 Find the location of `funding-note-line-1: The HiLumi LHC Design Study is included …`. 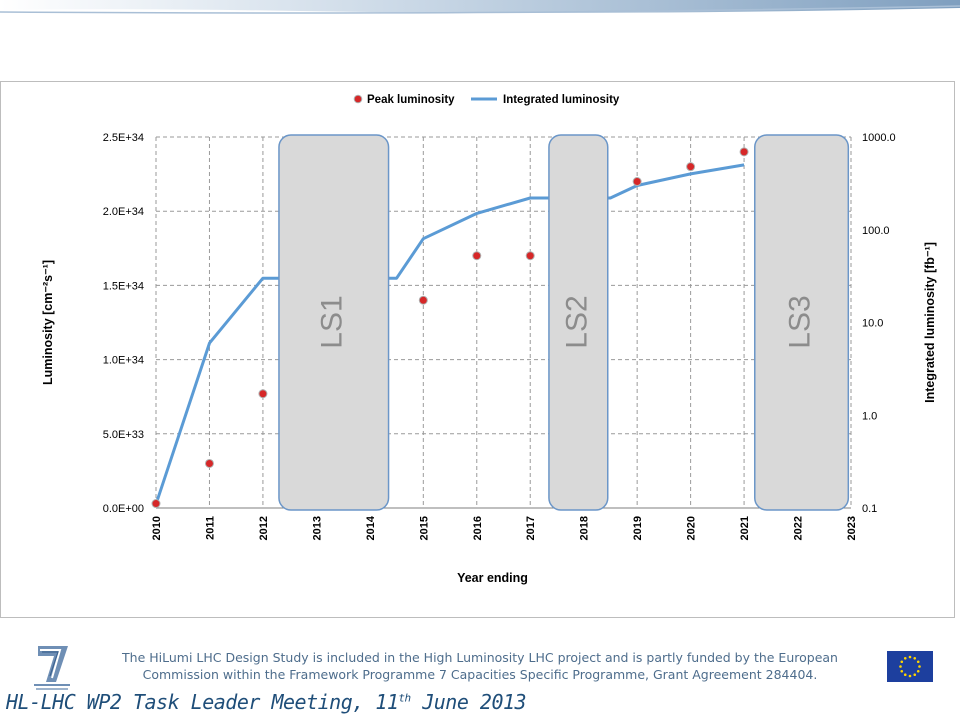

funding-note-line-1: The HiLumi LHC Design Study is included … is located at coordinates (480, 657).